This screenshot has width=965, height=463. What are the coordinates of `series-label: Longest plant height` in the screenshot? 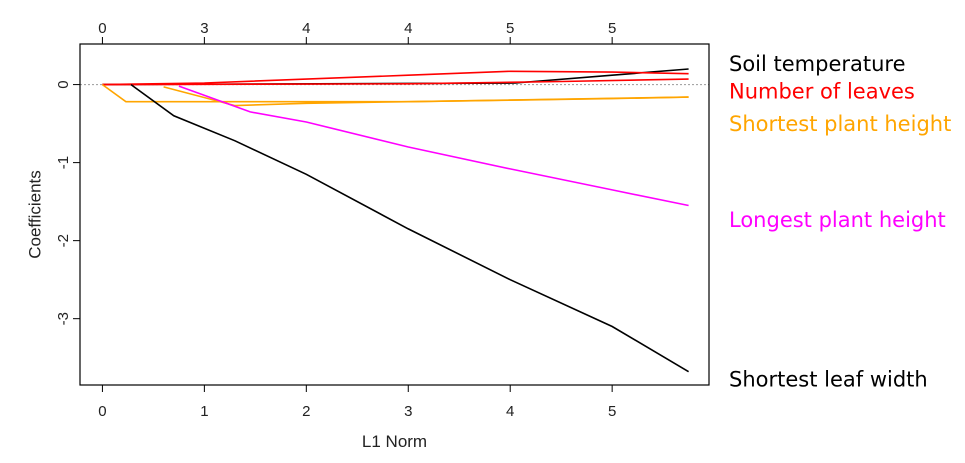 It's located at (837, 220).